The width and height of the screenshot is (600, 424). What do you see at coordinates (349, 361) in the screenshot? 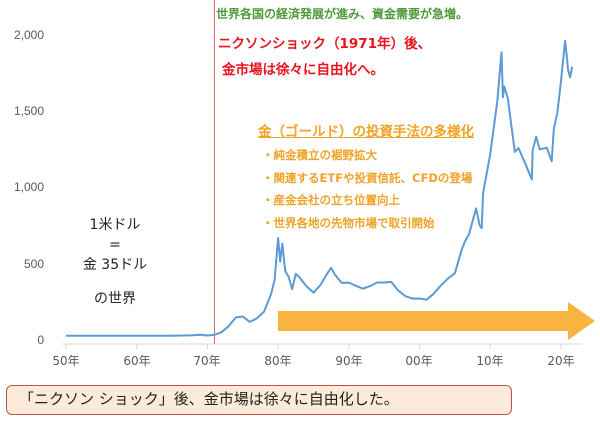
I see `x-tick-label: 90年` at bounding box center [349, 361].